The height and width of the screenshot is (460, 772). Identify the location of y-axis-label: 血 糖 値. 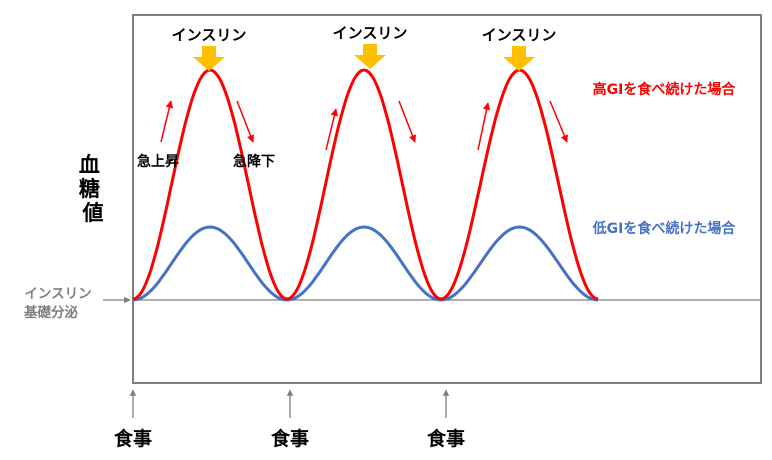
(93, 189).